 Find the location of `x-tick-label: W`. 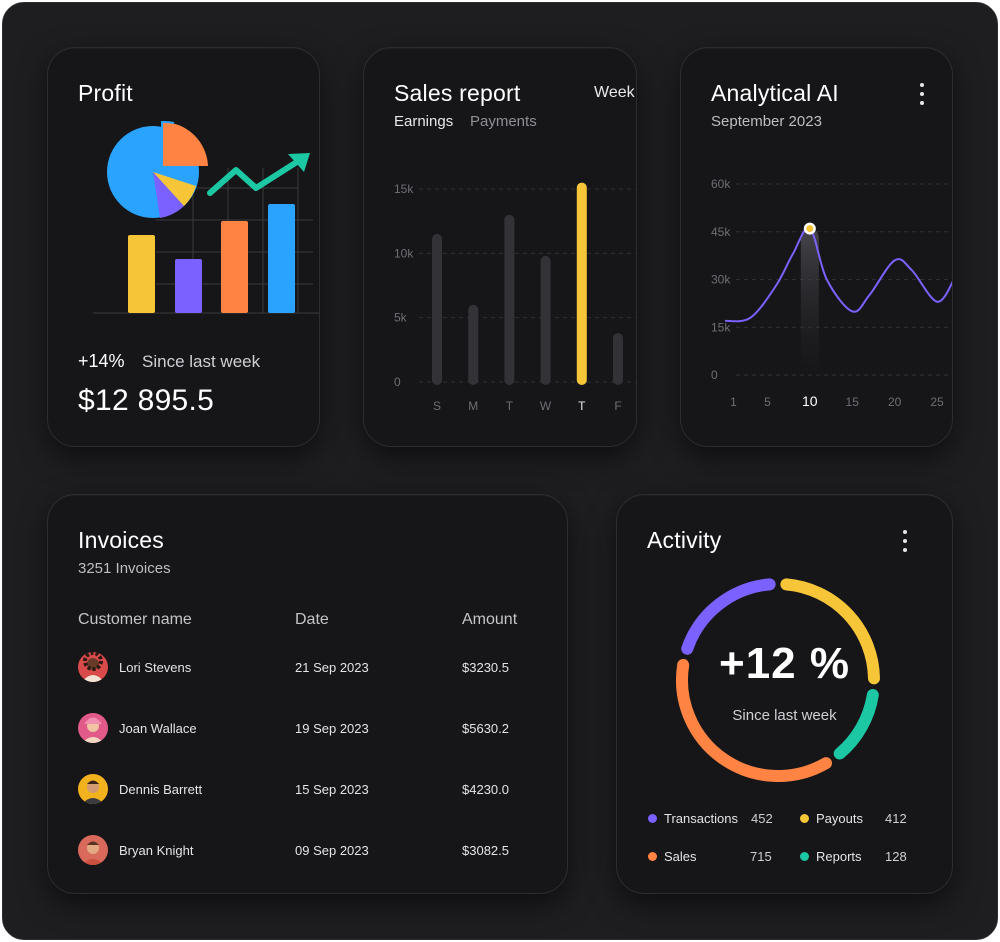

x-tick-label: W is located at coordinates (546, 406).